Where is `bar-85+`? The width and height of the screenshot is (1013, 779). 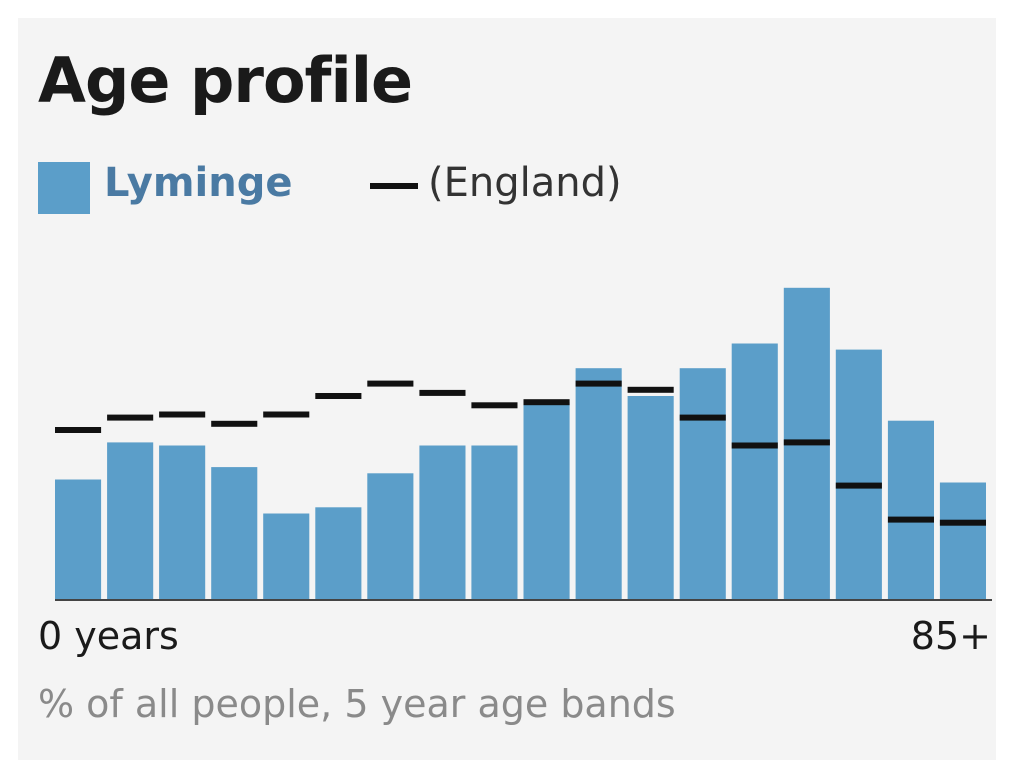 bar-85+ is located at coordinates (962, 541).